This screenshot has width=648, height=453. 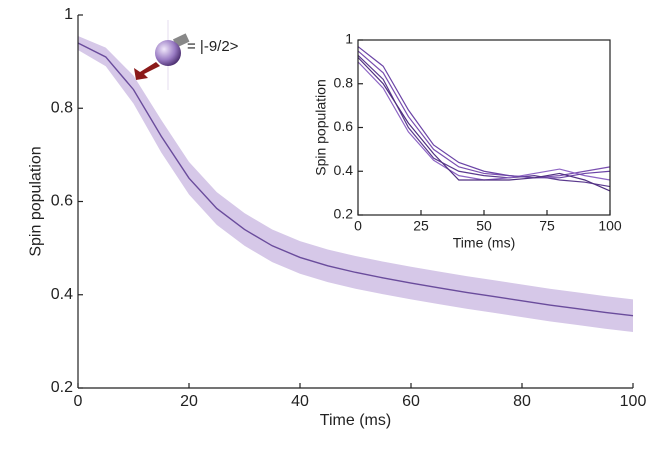 I want to click on x-tick-label: 75, so click(x=547, y=226).